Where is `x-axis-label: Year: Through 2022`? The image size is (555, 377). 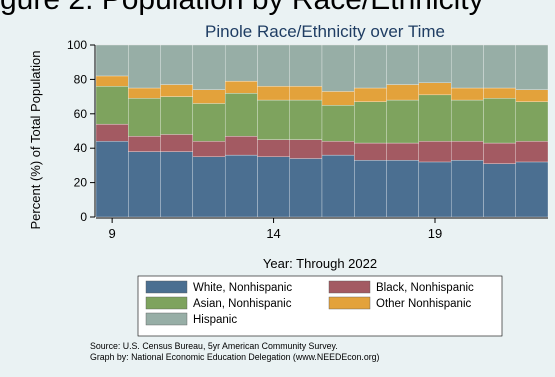
x-axis-label: Year: Through 2022 is located at coordinates (320, 263).